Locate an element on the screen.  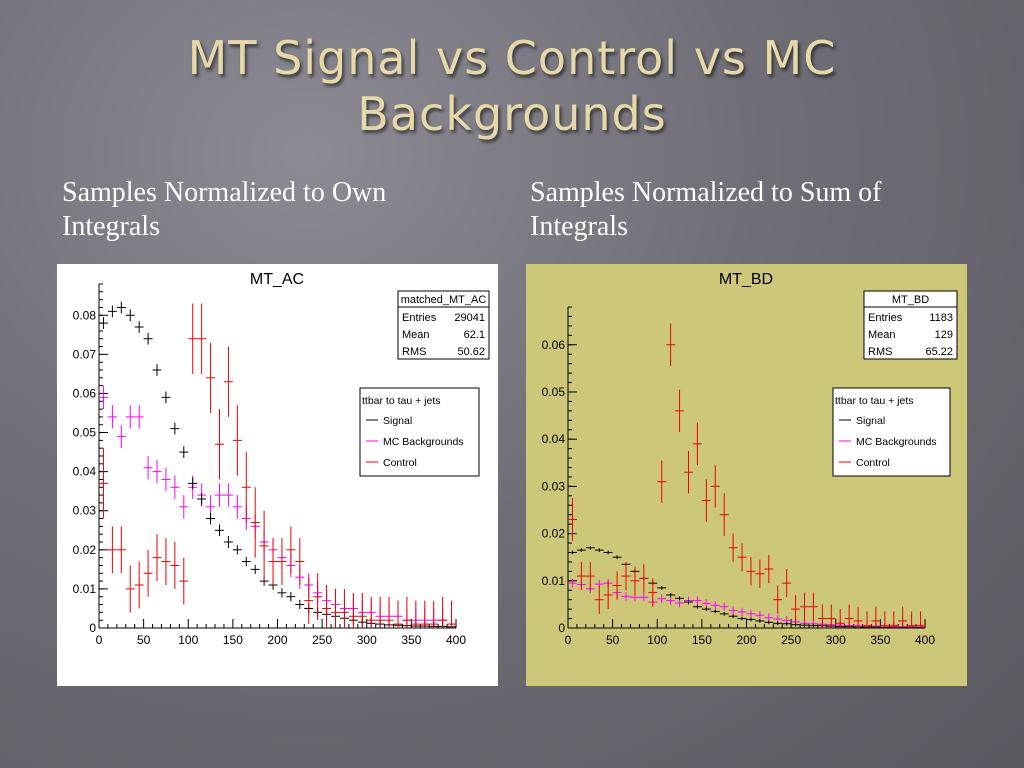
stats-label-entries: Entries is located at coordinates (885, 318).